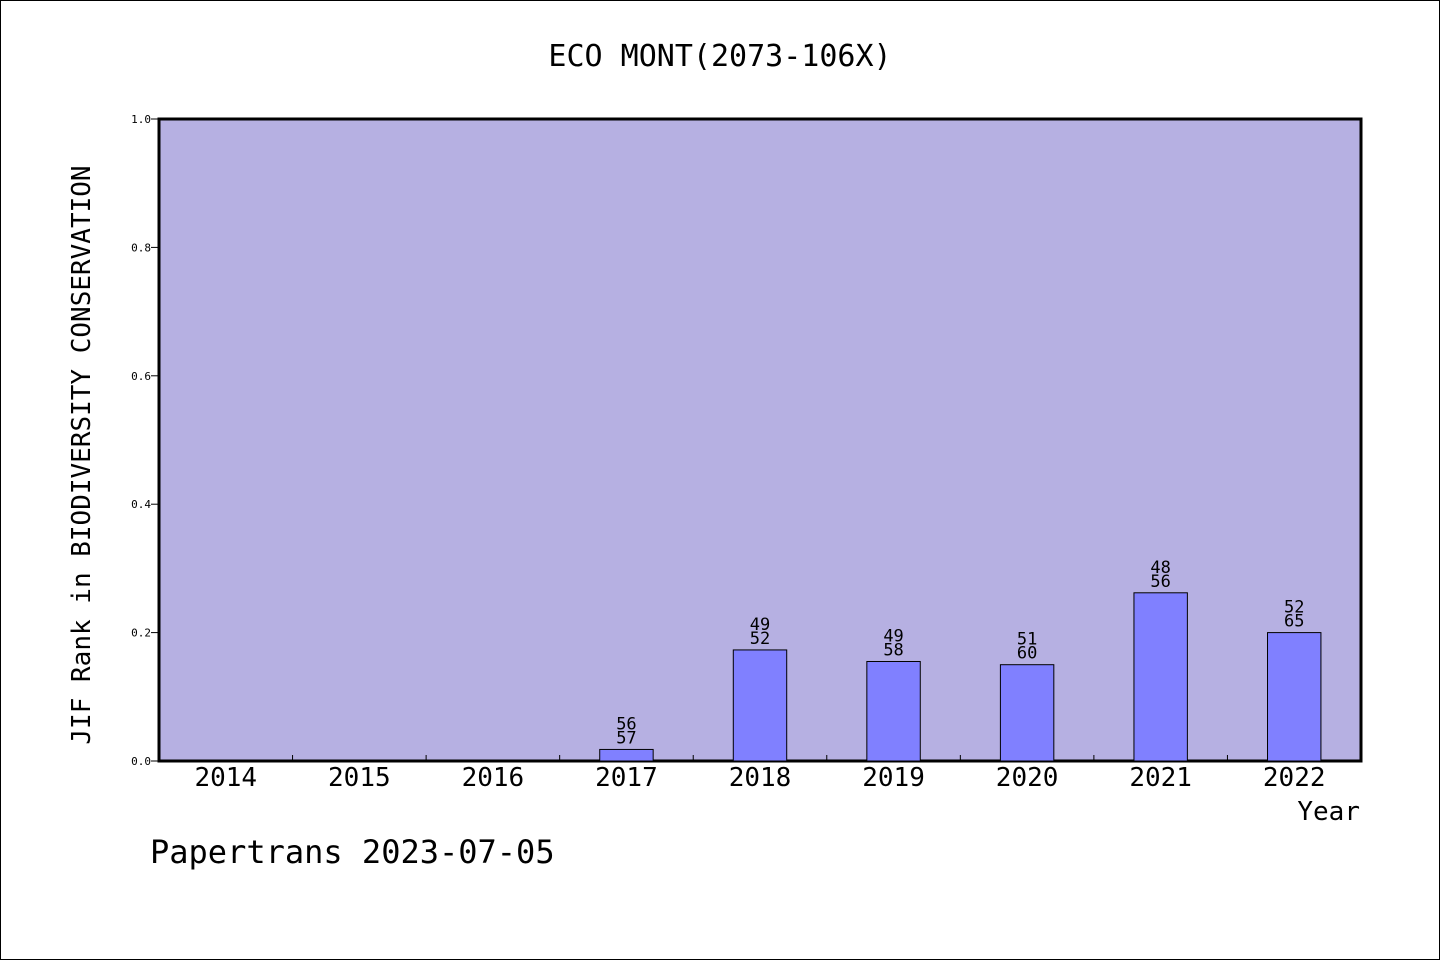 This screenshot has width=1440, height=960. Describe the element at coordinates (141, 247) in the screenshot. I see `y-tick-label: 0.8` at that location.